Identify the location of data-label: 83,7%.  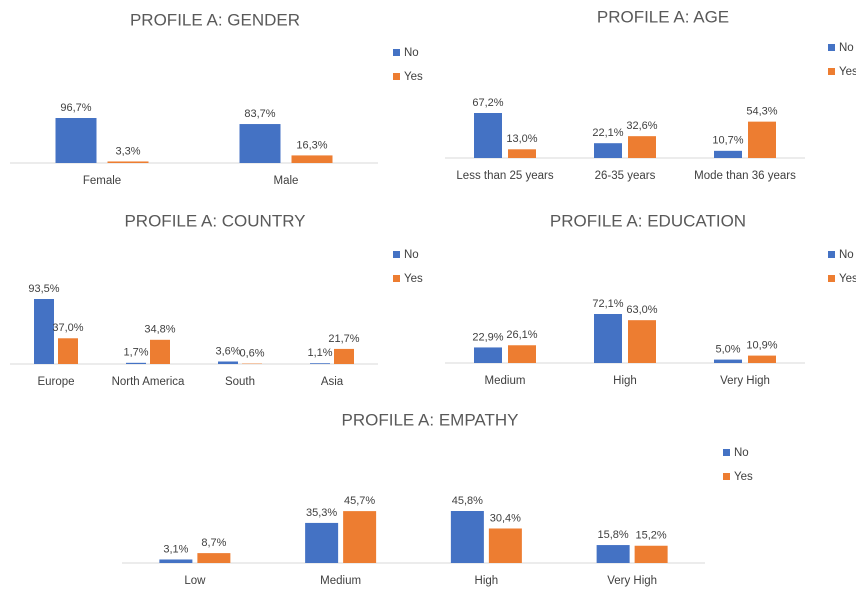
(259, 114).